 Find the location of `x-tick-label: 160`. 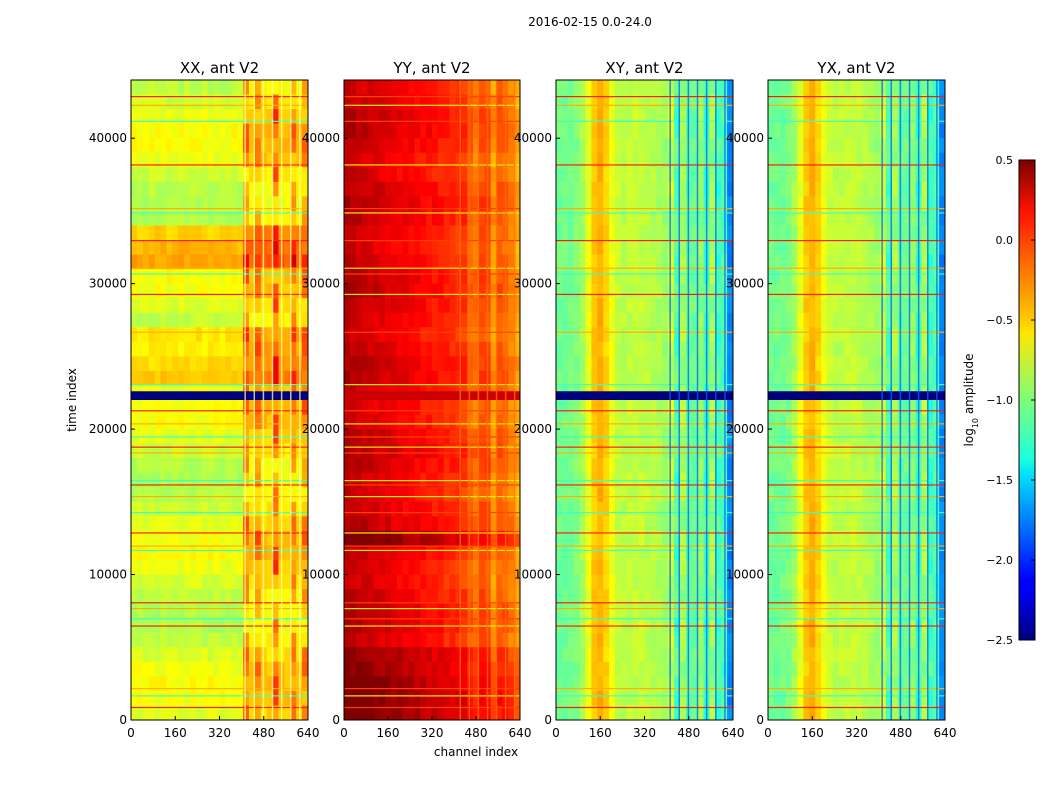

x-tick-label: 160 is located at coordinates (175, 733).